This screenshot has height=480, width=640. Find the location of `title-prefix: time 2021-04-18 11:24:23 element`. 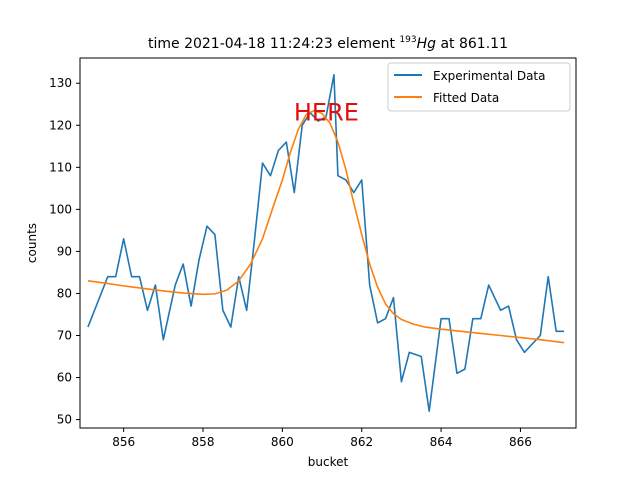

title-prefix: time 2021-04-18 11:24:23 element is located at coordinates (273, 44).